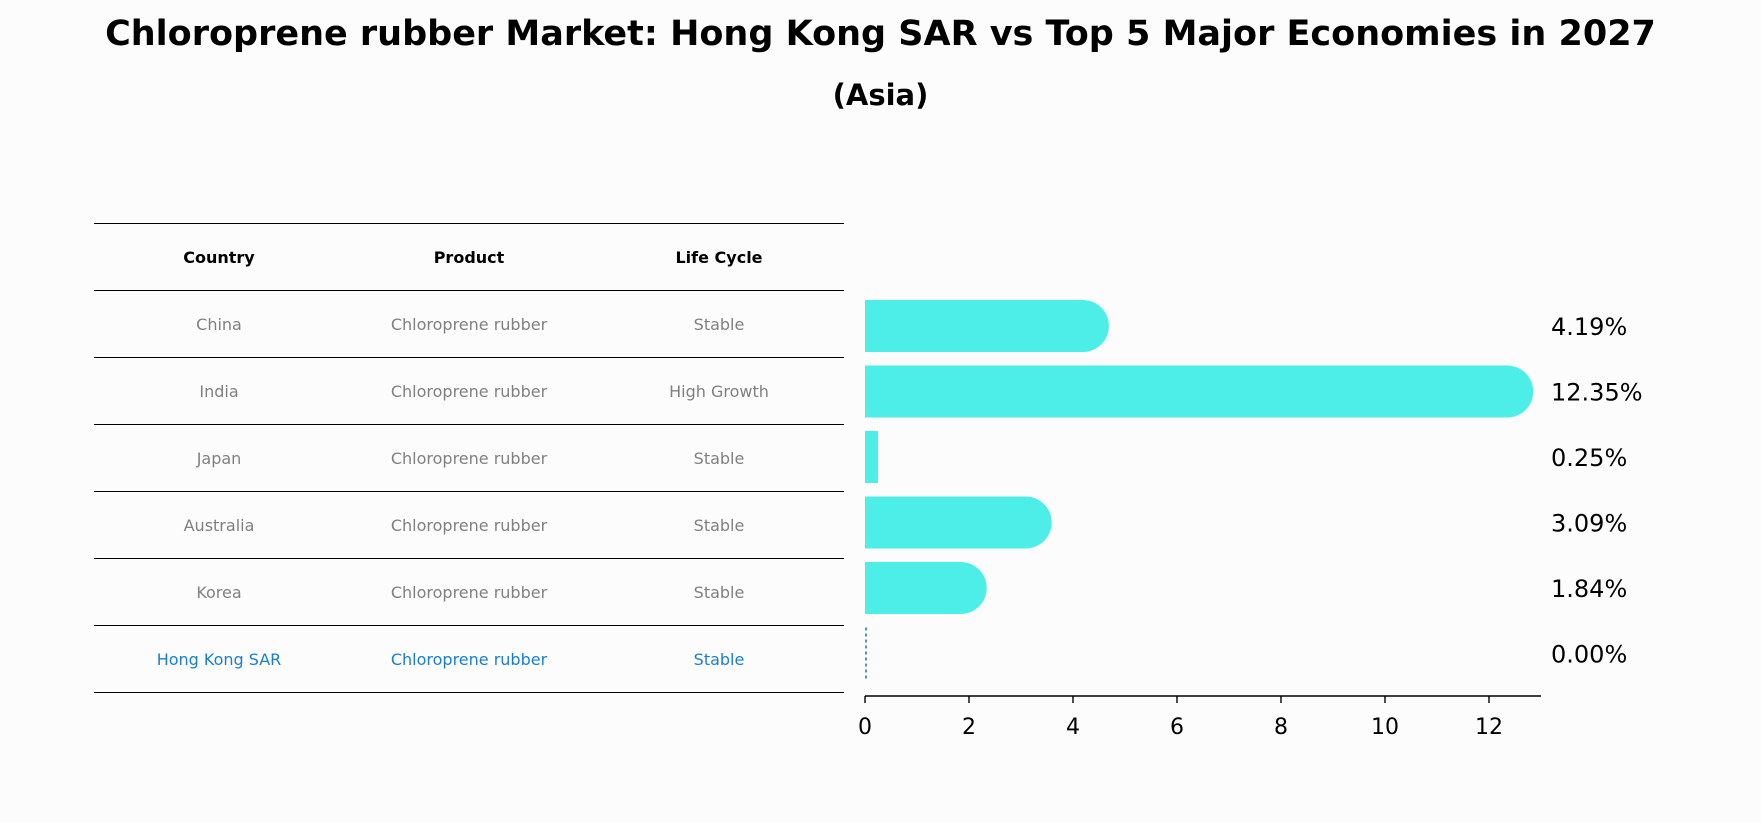  Describe the element at coordinates (1597, 393) in the screenshot. I see `value-label-india: 12.35%` at that location.